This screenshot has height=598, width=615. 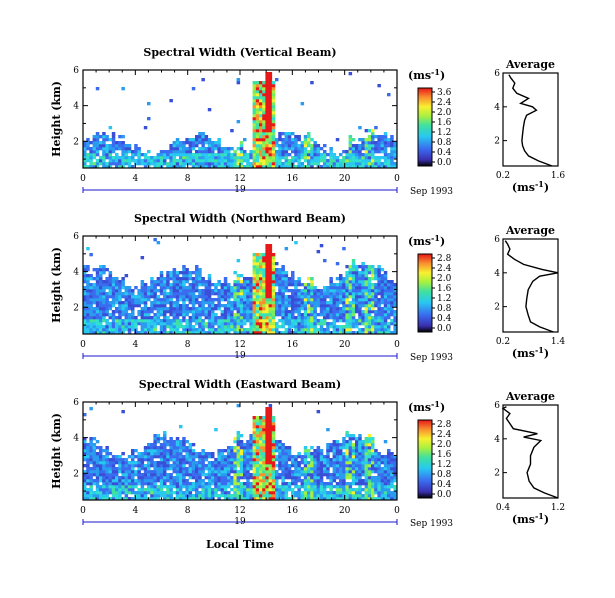 I want to click on x-tick-label: 16, so click(x=293, y=511).